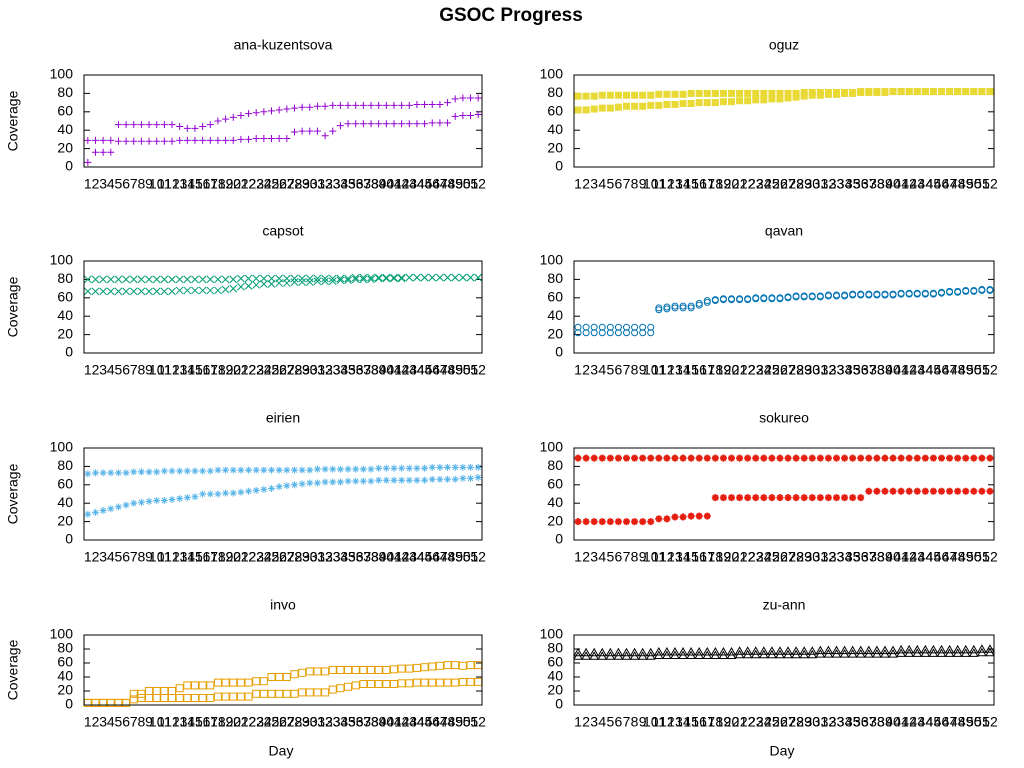 This screenshot has width=1024, height=768. What do you see at coordinates (440, 370) in the screenshot?
I see `x-tick-label: 47` at bounding box center [440, 370].